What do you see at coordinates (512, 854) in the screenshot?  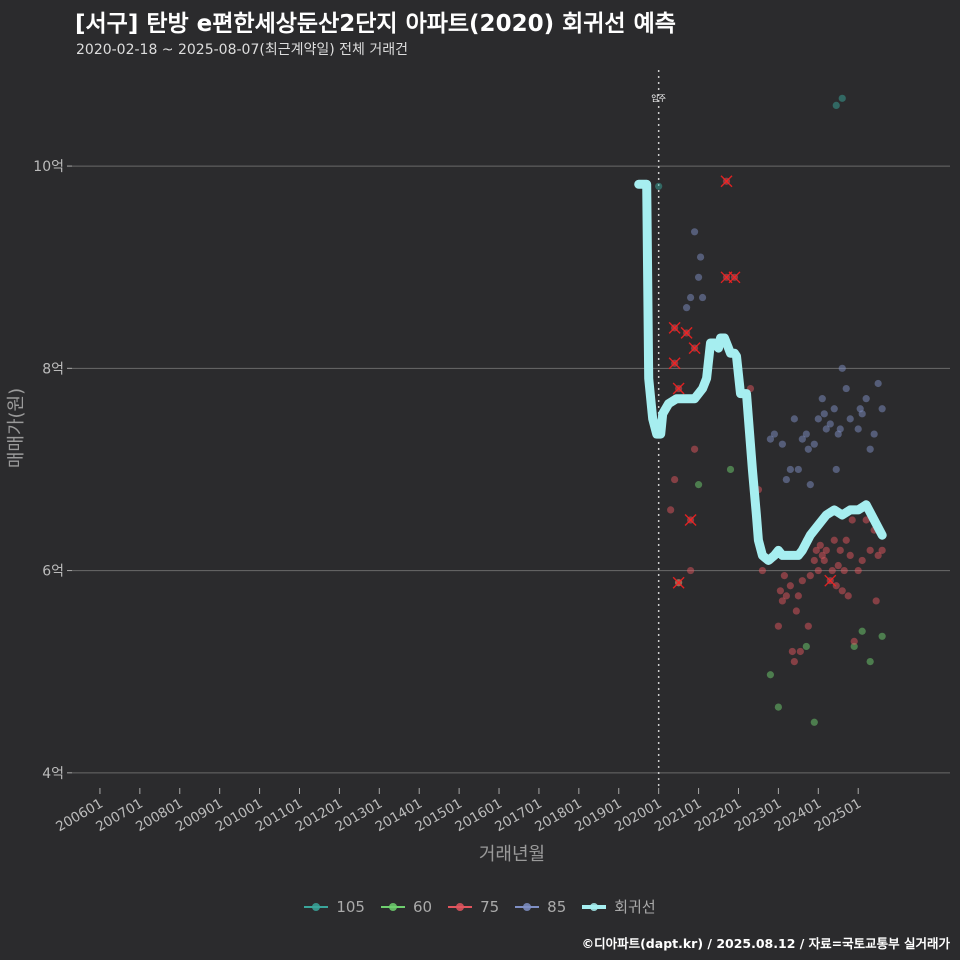 I see `x-axis-label: 거래년월` at bounding box center [512, 854].